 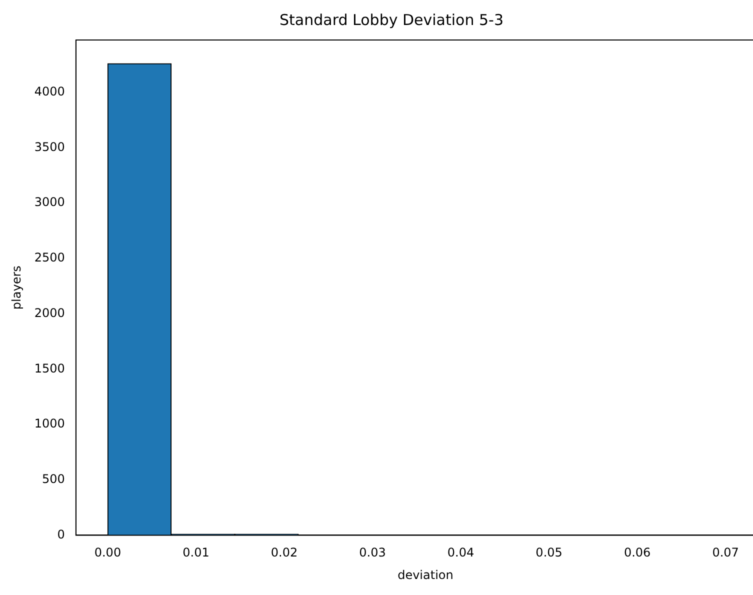 What do you see at coordinates (284, 553) in the screenshot?
I see `x-tick-label: 0.02` at bounding box center [284, 553].